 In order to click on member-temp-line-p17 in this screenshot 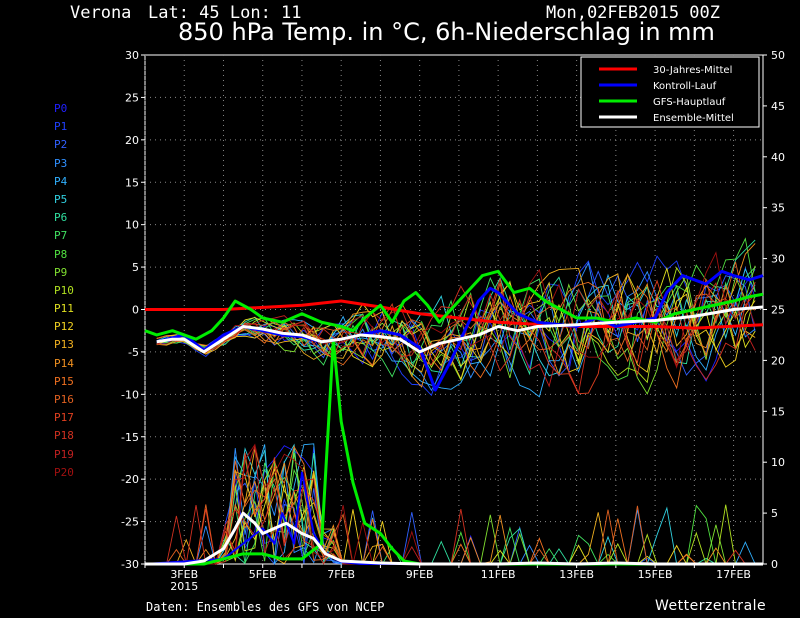, I will do `click(456, 336)`.